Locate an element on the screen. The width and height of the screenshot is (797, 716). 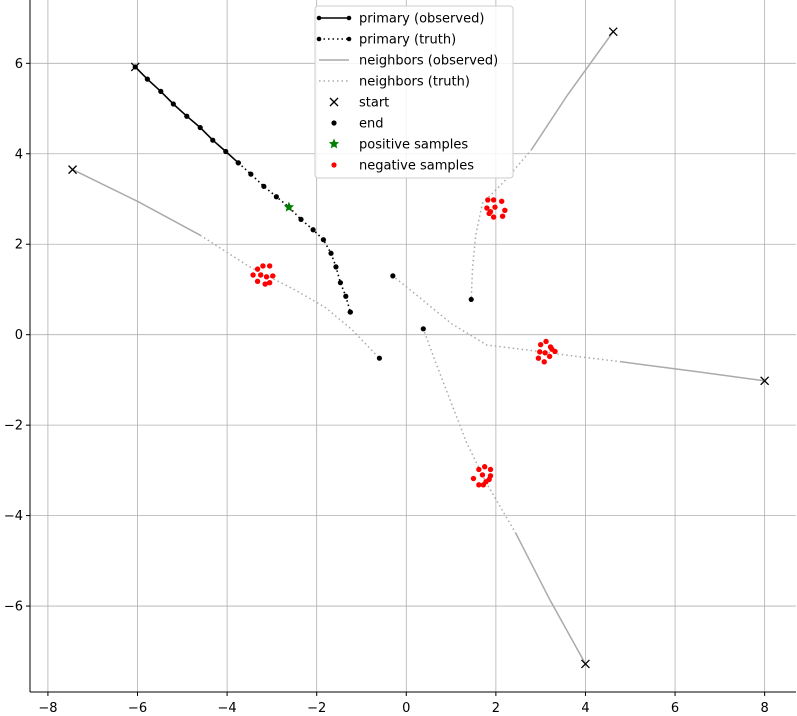
x-tick-label: 0 is located at coordinates (406, 708).